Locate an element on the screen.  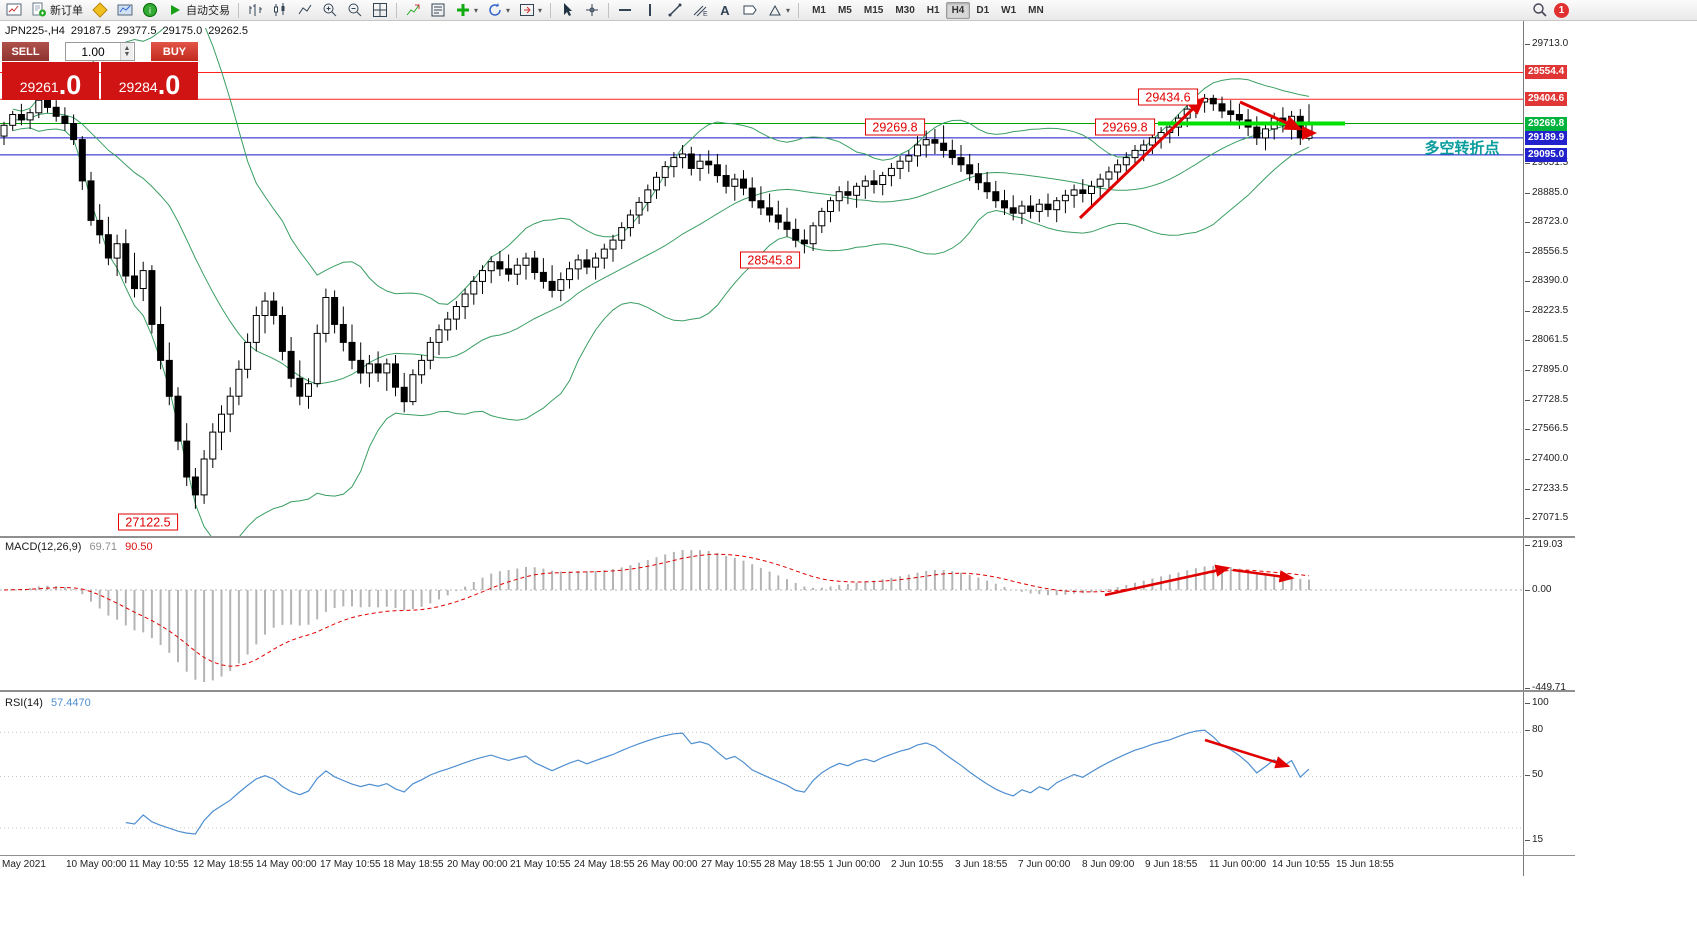
text-label-tool-button is located at coordinates (750, 10).